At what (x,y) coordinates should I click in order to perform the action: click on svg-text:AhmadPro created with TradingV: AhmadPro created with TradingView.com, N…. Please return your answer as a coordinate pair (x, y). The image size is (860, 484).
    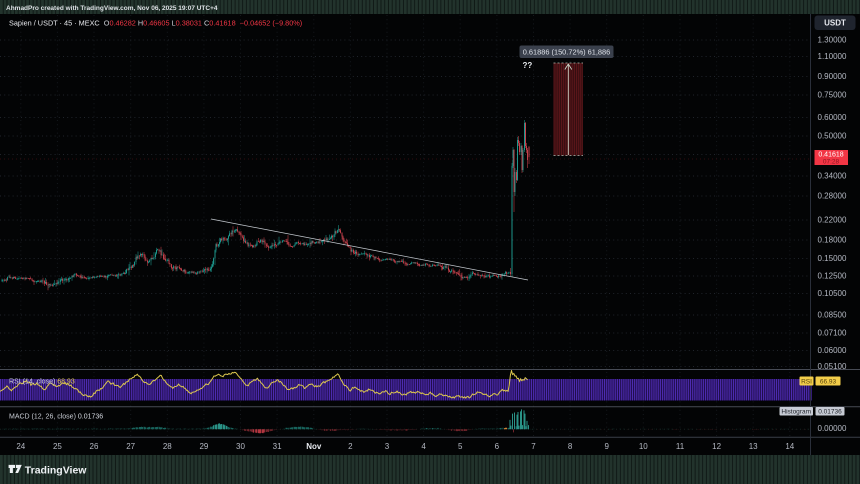
    Looking at the image, I should click on (112, 8).